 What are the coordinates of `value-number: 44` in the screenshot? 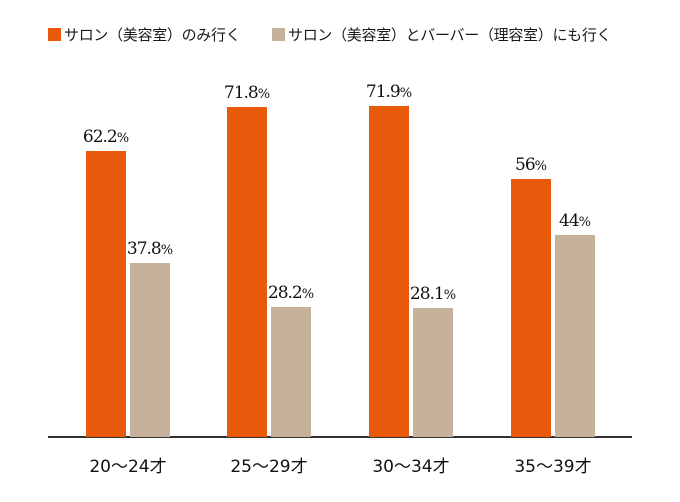 It's located at (569, 220).